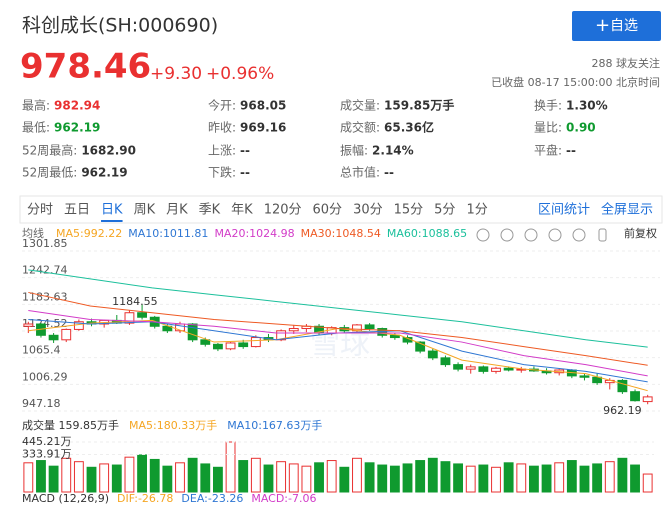 The image size is (667, 510). What do you see at coordinates (624, 26) in the screenshot?
I see `button-label: 自选` at bounding box center [624, 26].